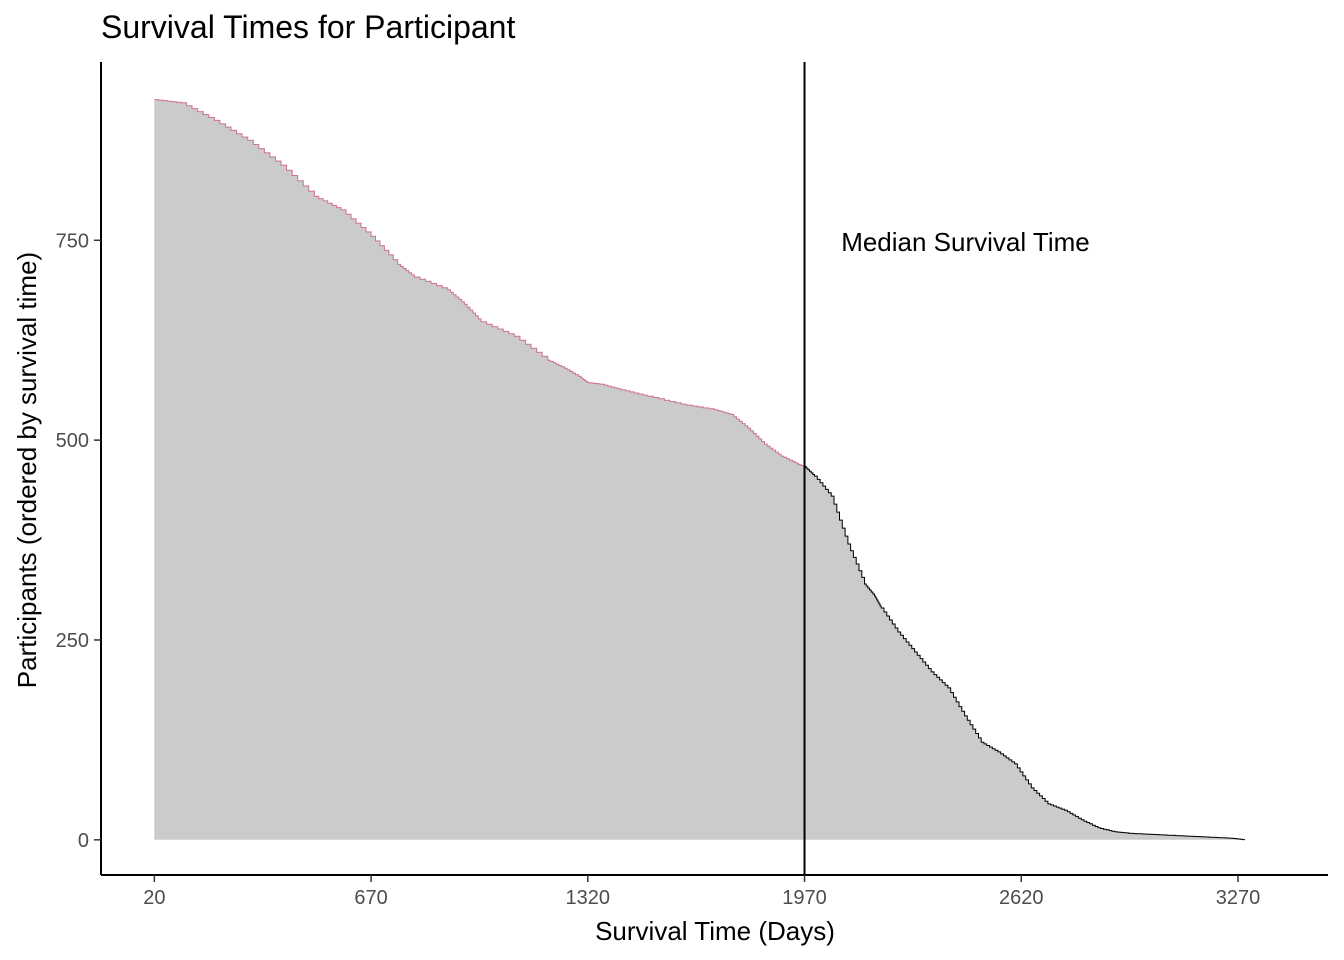 Image resolution: width=1344 pixels, height=960 pixels. What do you see at coordinates (588, 898) in the screenshot?
I see `x-tick-label: 1320` at bounding box center [588, 898].